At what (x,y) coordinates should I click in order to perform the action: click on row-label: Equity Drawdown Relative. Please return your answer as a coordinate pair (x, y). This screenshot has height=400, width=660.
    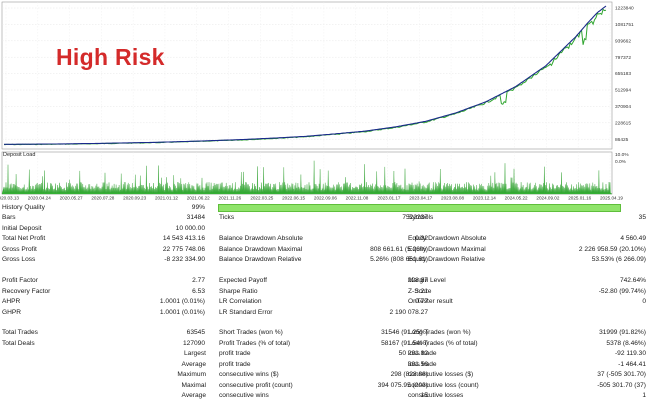
    Looking at the image, I should click on (446, 260).